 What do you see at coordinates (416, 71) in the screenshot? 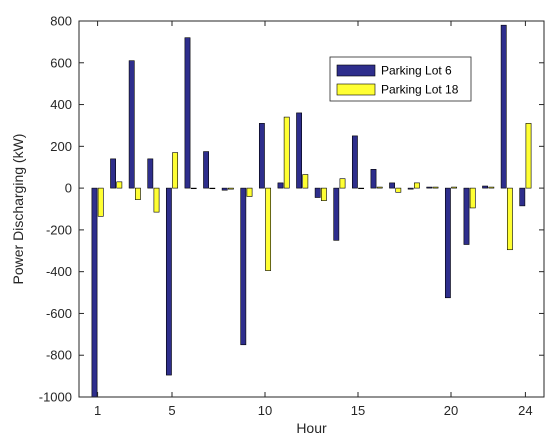
I see `legend-label-parking-lot-6: Parking Lot 6` at bounding box center [416, 71].